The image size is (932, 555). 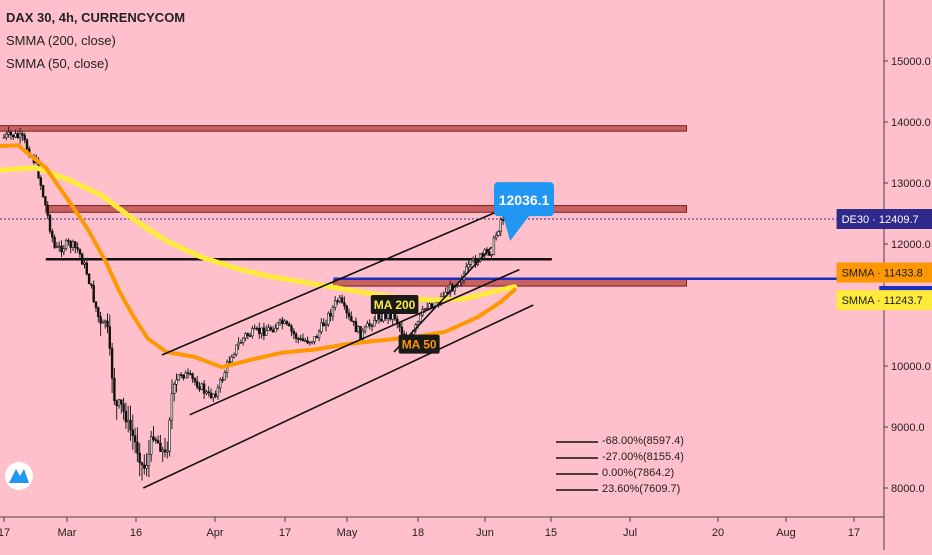 I want to click on ma-label-text: MA 200, so click(x=395, y=305).